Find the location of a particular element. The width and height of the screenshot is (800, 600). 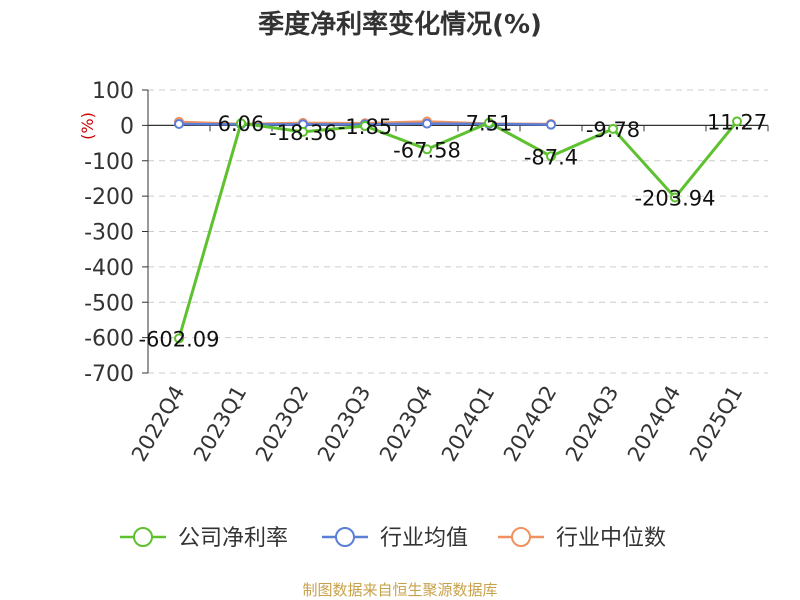

y-tick-label: -300 is located at coordinates (109, 233).